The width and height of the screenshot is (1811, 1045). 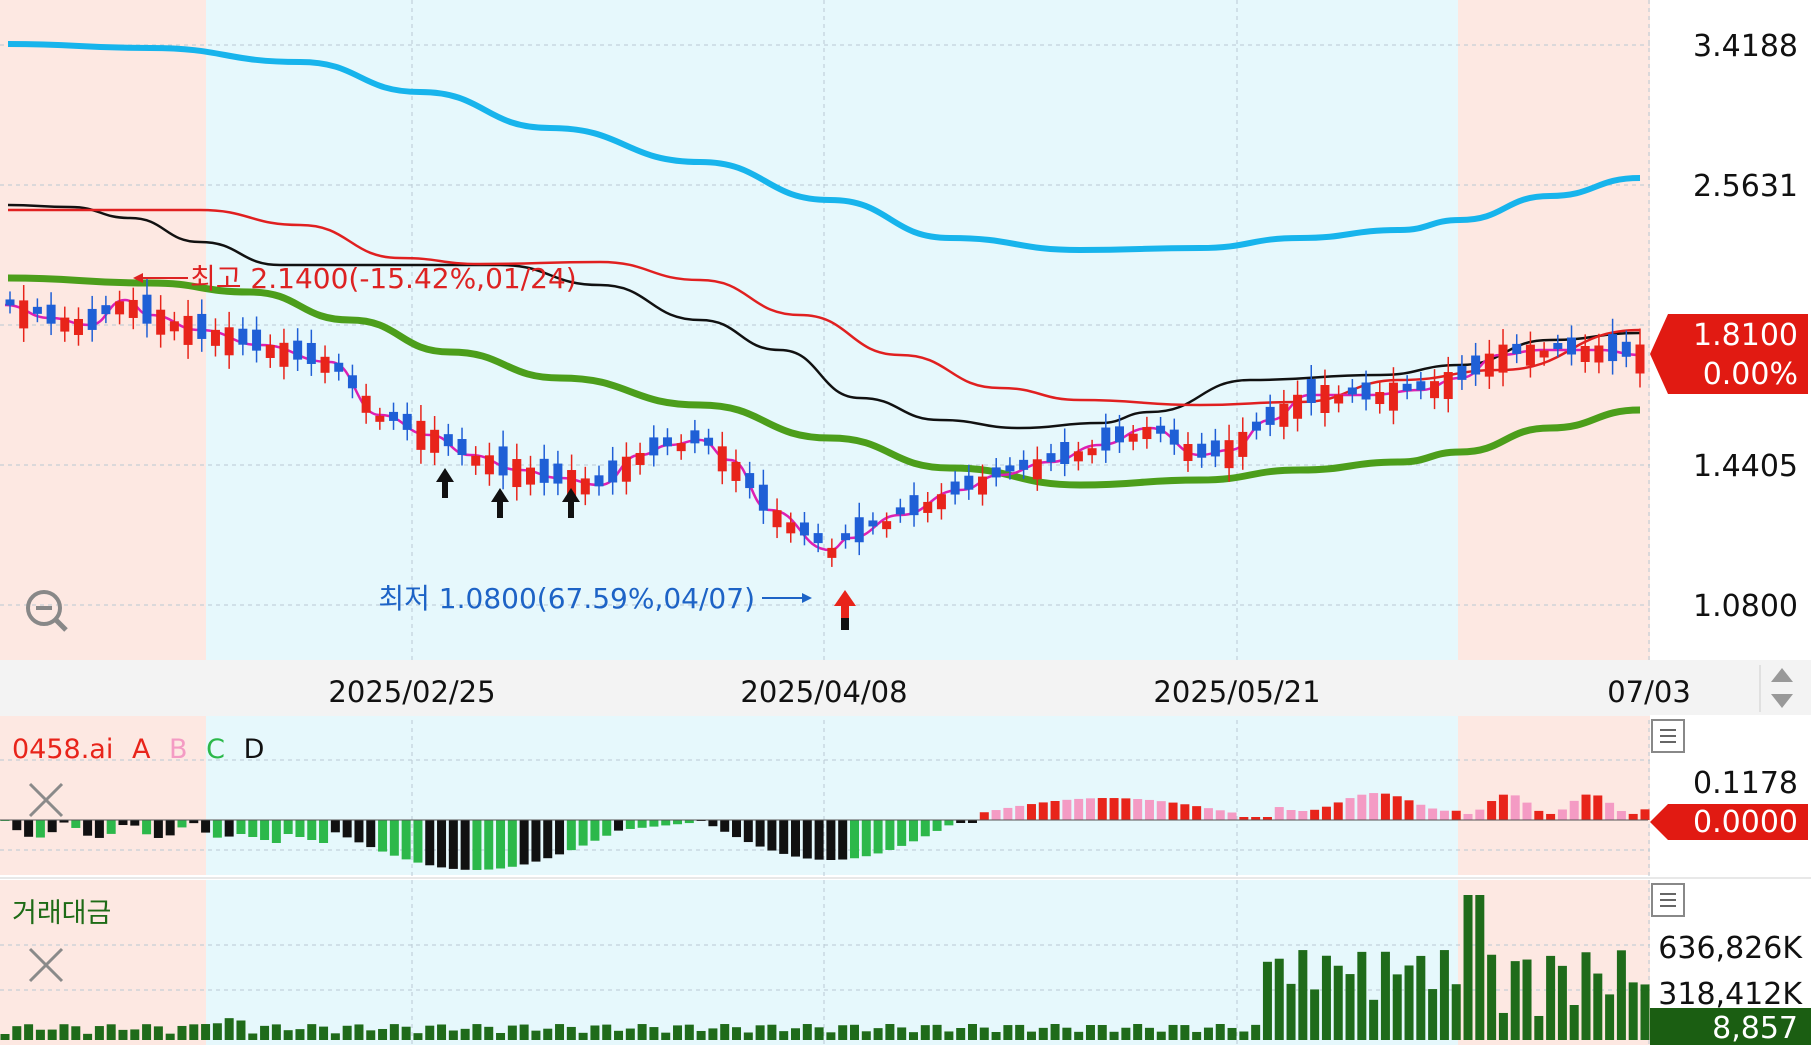 What do you see at coordinates (1668, 900) in the screenshot?
I see `volume-menu-icon` at bounding box center [1668, 900].